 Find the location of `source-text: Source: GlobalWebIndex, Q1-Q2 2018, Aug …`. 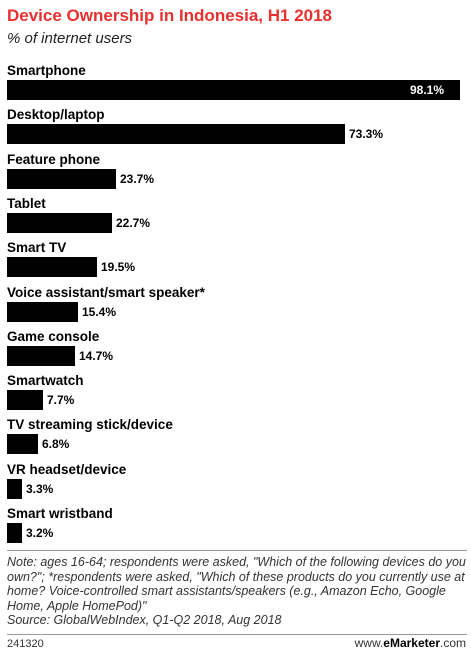

source-text: Source: GlobalWebIndex, Q1-Q2 2018, Aug … is located at coordinates (144, 620).